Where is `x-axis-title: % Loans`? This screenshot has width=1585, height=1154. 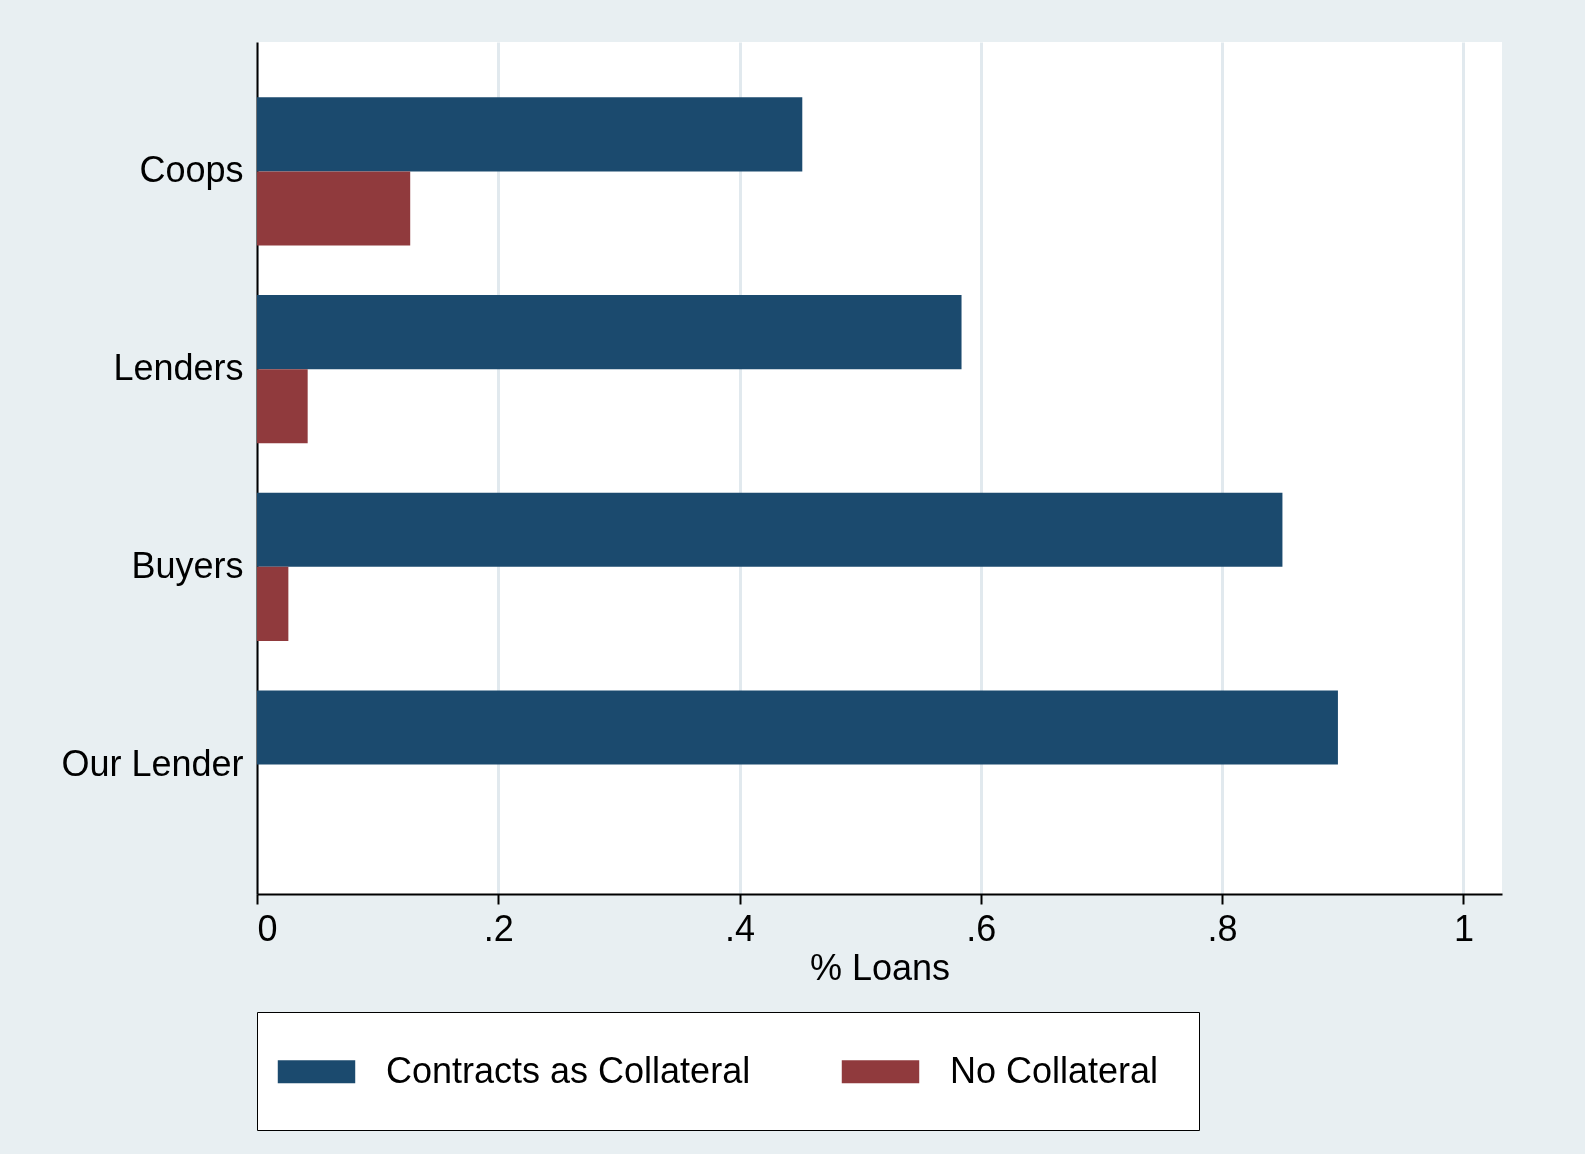 x-axis-title: % Loans is located at coordinates (880, 967).